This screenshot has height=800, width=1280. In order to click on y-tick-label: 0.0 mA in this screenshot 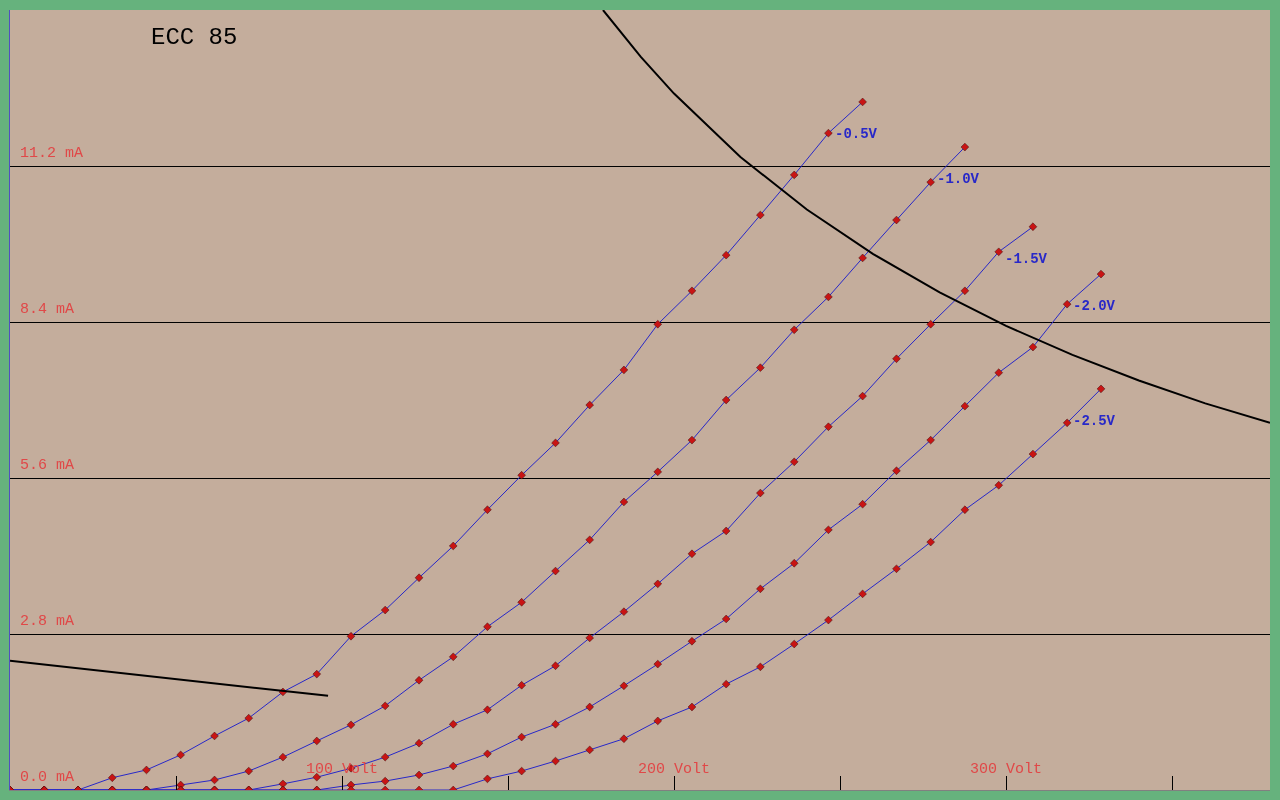, I will do `click(47, 777)`.